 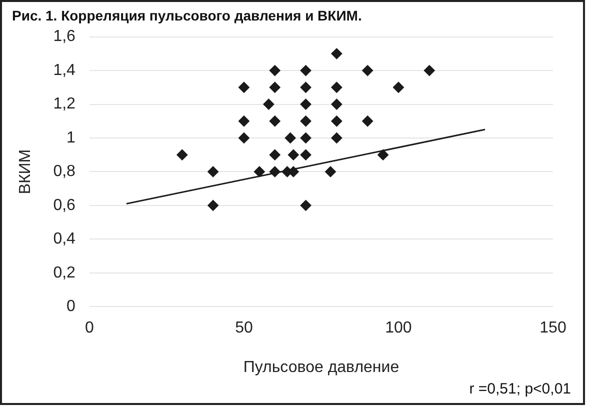 I want to click on y-tick-label: 0,4, so click(x=64, y=239).